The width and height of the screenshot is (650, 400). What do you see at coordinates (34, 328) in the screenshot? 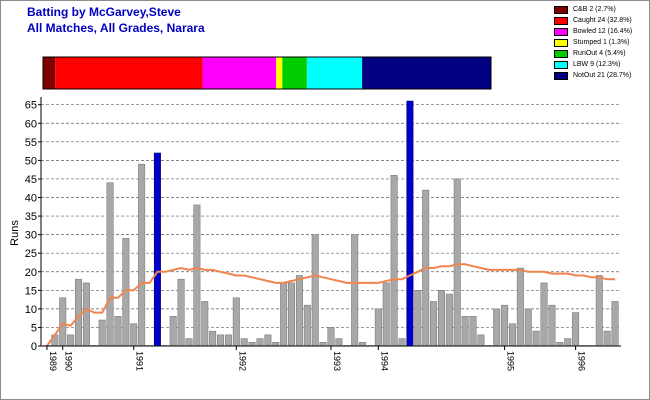
I see `y-tick-label-5: 5` at bounding box center [34, 328].